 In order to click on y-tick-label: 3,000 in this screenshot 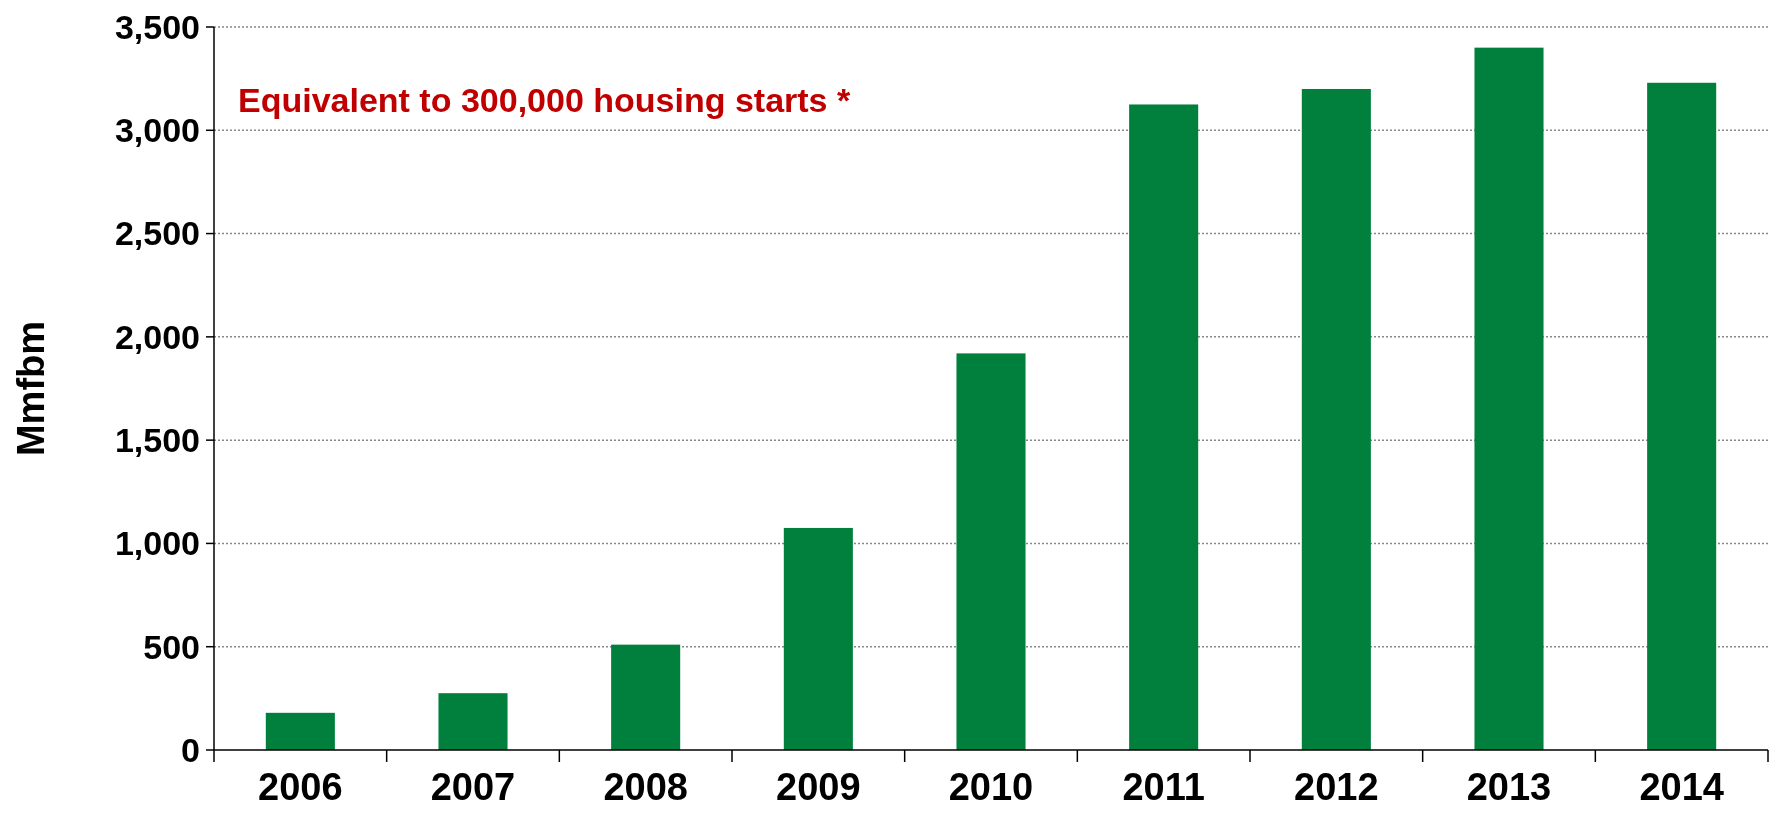, I will do `click(157, 130)`.